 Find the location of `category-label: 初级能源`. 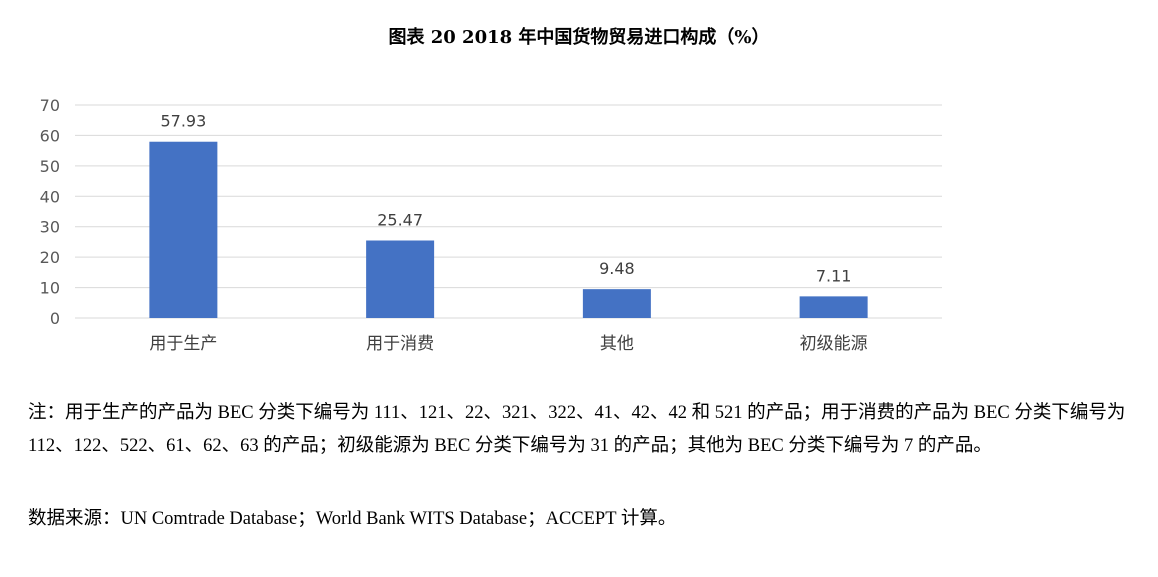

category-label: 初级能源 is located at coordinates (834, 344).